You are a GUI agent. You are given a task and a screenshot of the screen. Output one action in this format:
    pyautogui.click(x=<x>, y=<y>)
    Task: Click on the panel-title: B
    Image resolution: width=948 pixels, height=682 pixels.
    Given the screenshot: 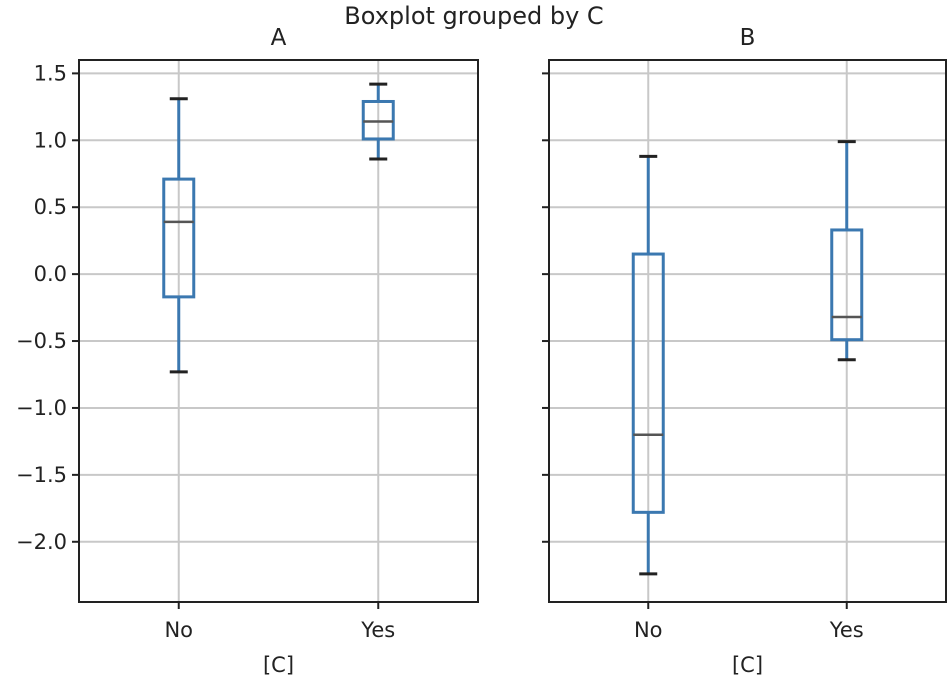 What is the action you would take?
    pyautogui.click(x=748, y=38)
    